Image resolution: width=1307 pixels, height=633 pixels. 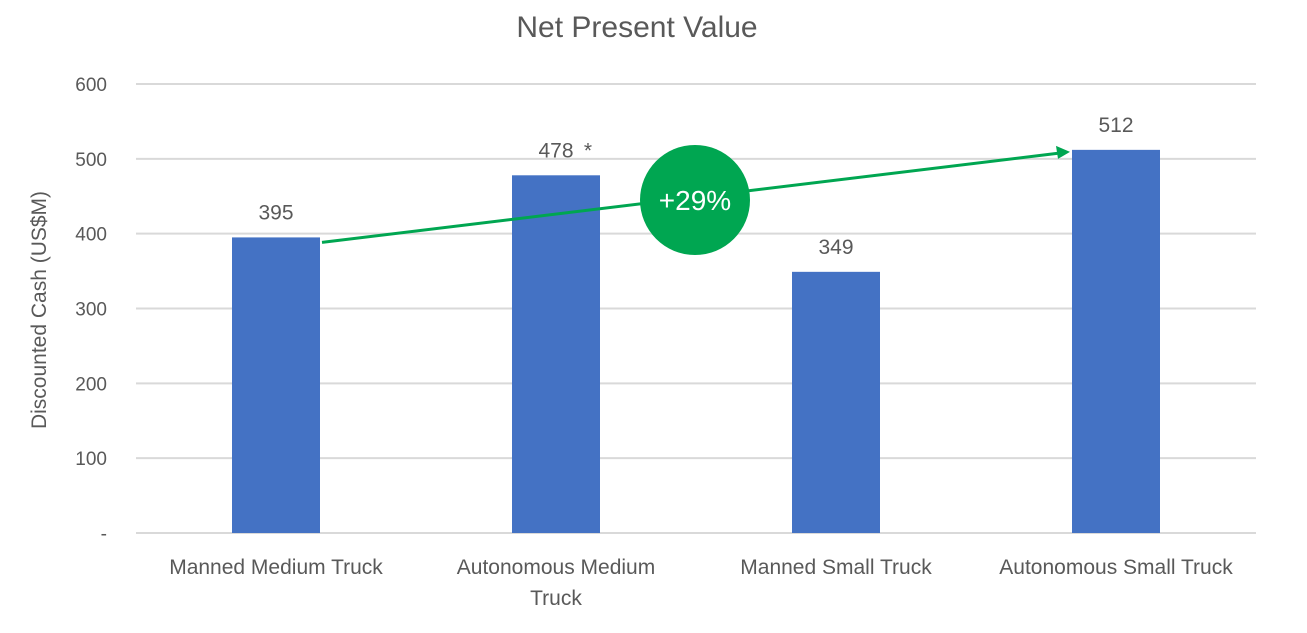 I want to click on y-tick-label: 200, so click(x=91, y=384).